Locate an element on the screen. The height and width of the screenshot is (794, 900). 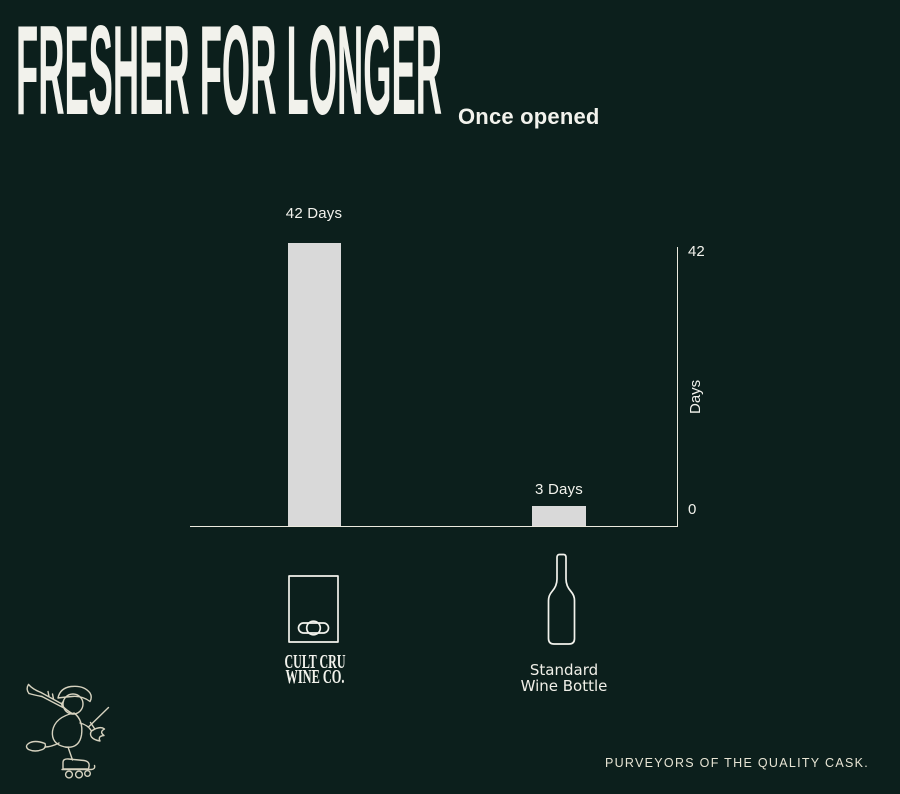
bar-standard-bottle is located at coordinates (559, 516).